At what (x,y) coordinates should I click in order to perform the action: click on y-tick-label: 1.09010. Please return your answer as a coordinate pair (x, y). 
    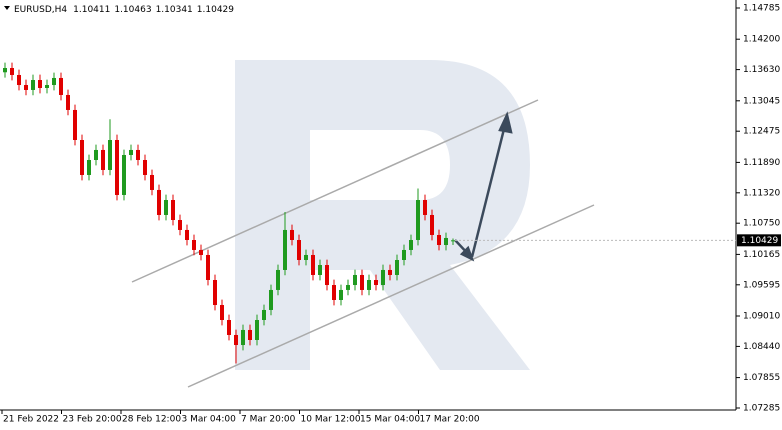
    Looking at the image, I should click on (761, 317).